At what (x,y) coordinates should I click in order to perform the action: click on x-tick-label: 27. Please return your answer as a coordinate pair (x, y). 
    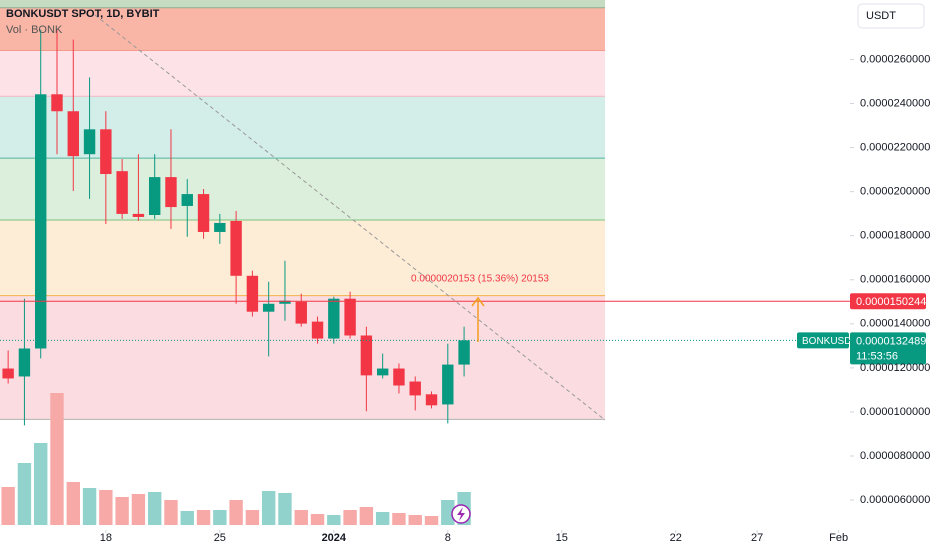
    Looking at the image, I should click on (757, 538).